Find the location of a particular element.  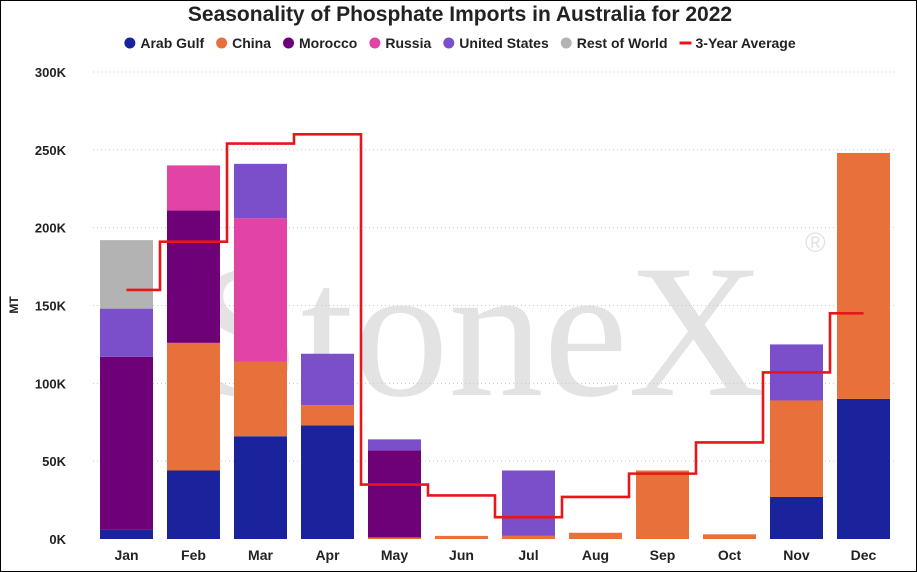

watermark-registered-mark: ® is located at coordinates (815, 242).